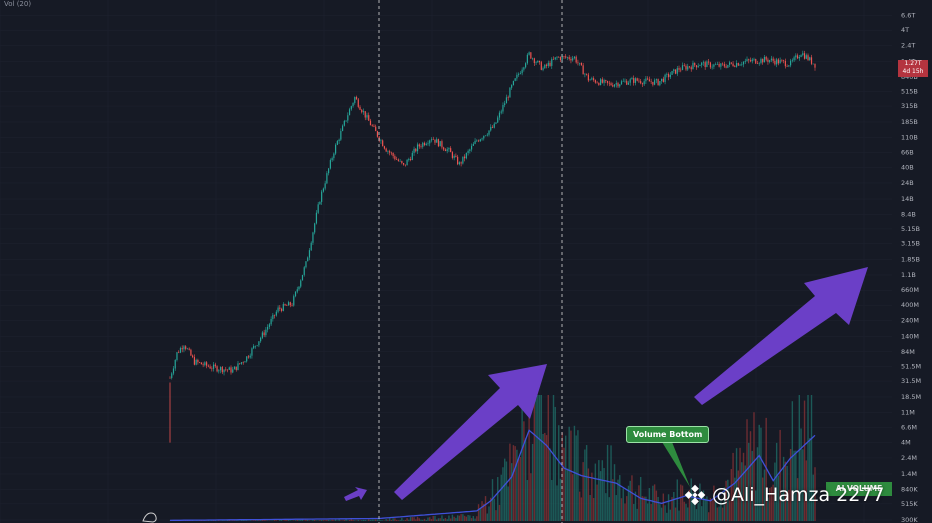 Image resolution: width=932 pixels, height=523 pixels. What do you see at coordinates (909, 122) in the screenshot?
I see `y-tick-label: 185B` at bounding box center [909, 122].